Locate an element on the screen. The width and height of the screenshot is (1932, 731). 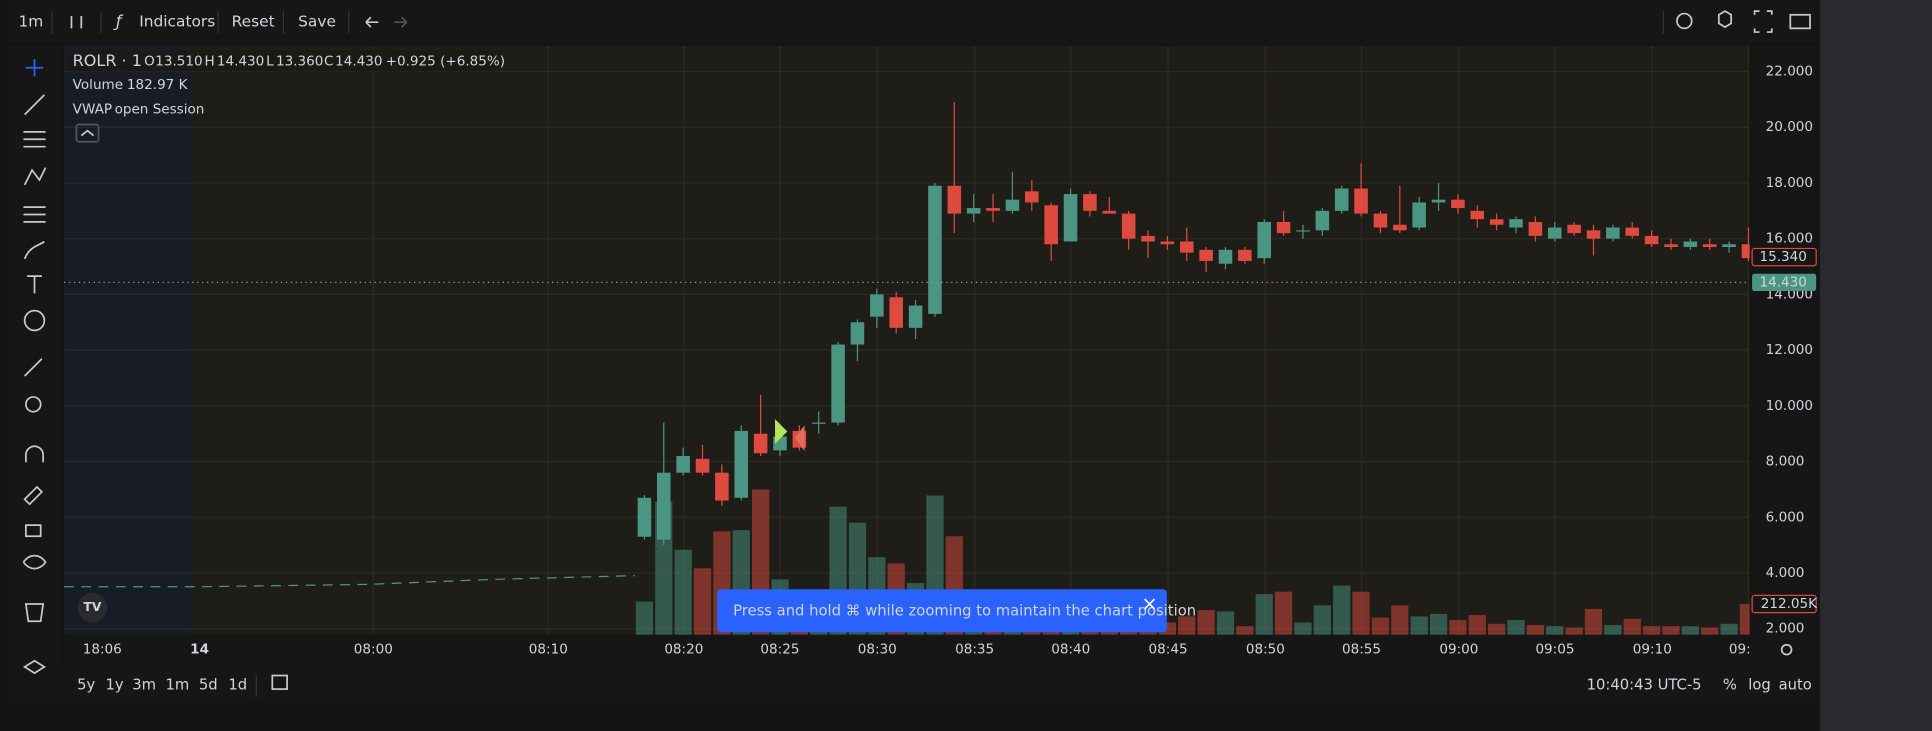
legend-text: +0.925 (+6.85%) is located at coordinates (445, 62).